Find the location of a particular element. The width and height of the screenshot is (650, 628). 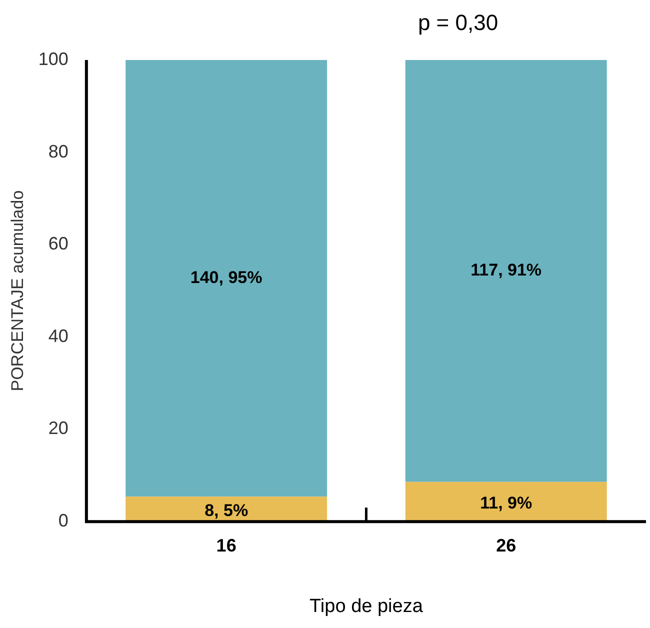

data-label: 140, 95% is located at coordinates (226, 278).